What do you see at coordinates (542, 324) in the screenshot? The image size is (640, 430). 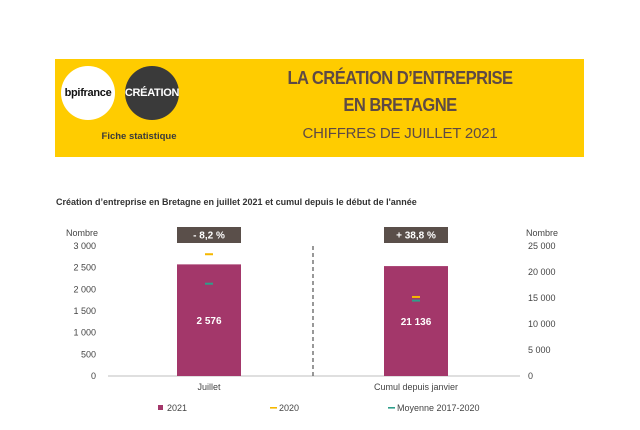 I see `right-tick-label: 10 000` at bounding box center [542, 324].